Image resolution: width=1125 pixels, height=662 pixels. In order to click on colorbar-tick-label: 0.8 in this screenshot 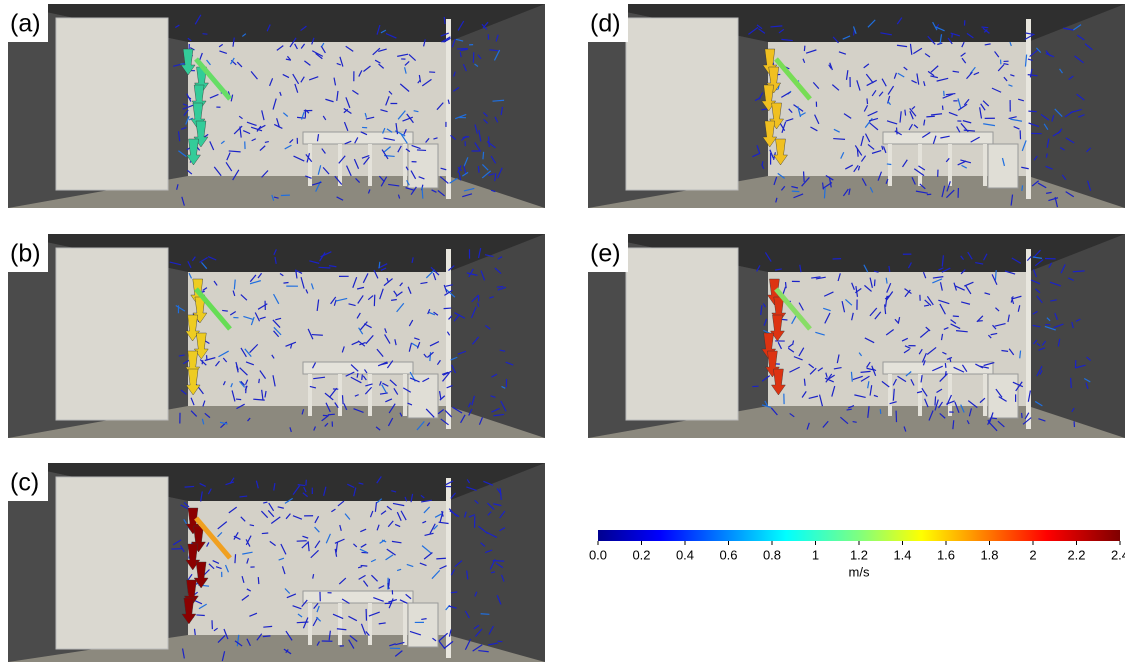, I will do `click(772, 554)`.